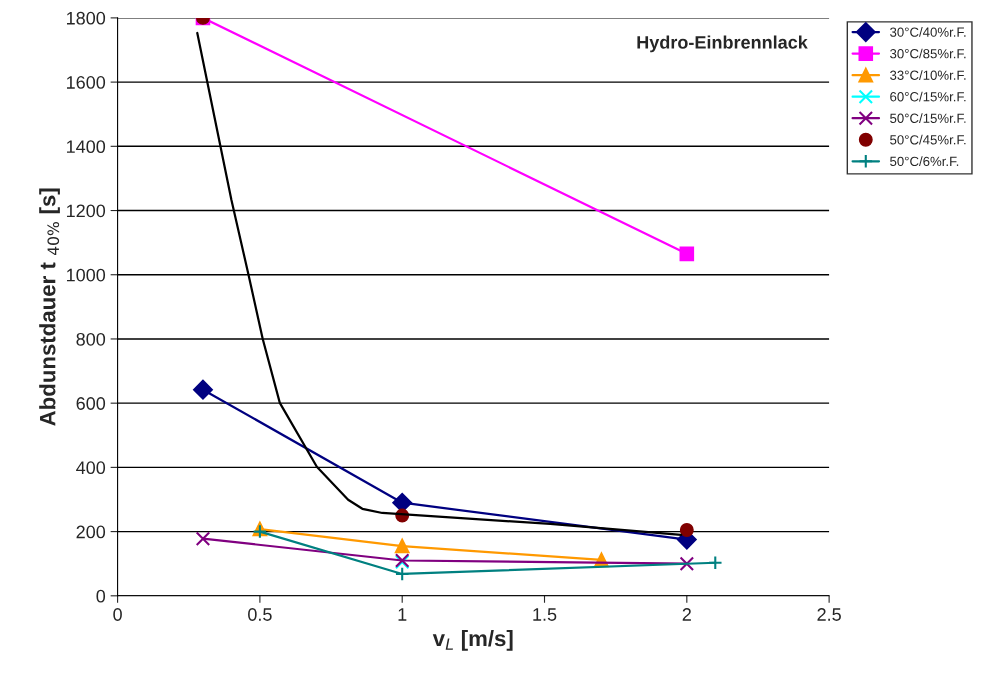  What do you see at coordinates (260, 614) in the screenshot?
I see `x-tick-label: 0.5` at bounding box center [260, 614].